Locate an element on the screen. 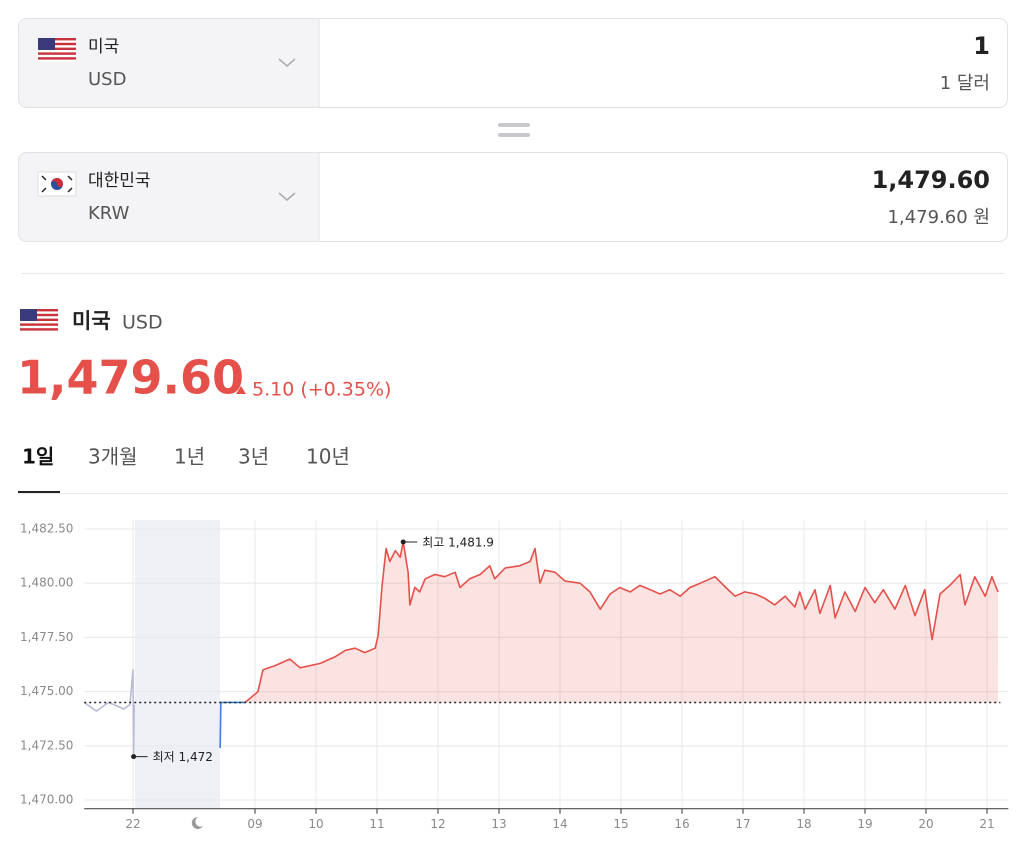 The image size is (1024, 850). x-tick-label: 10 is located at coordinates (315, 824).